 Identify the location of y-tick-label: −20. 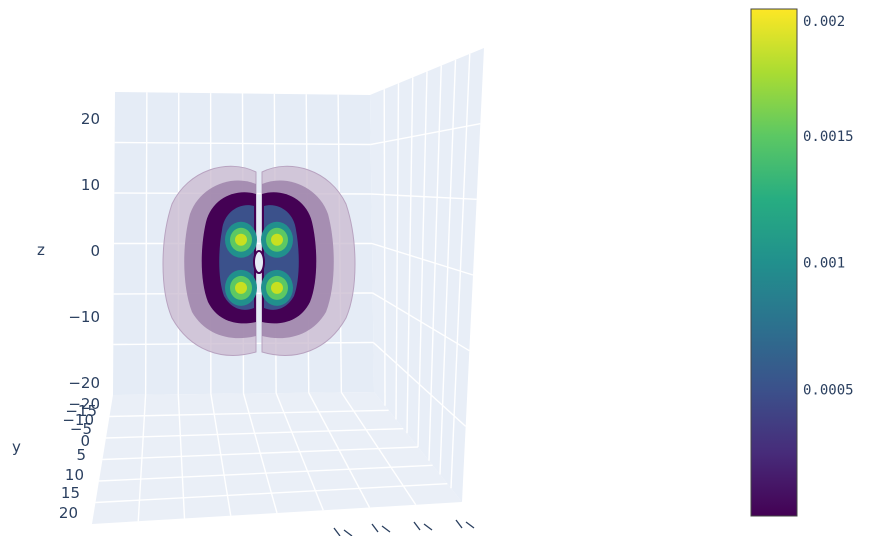
(84, 404).